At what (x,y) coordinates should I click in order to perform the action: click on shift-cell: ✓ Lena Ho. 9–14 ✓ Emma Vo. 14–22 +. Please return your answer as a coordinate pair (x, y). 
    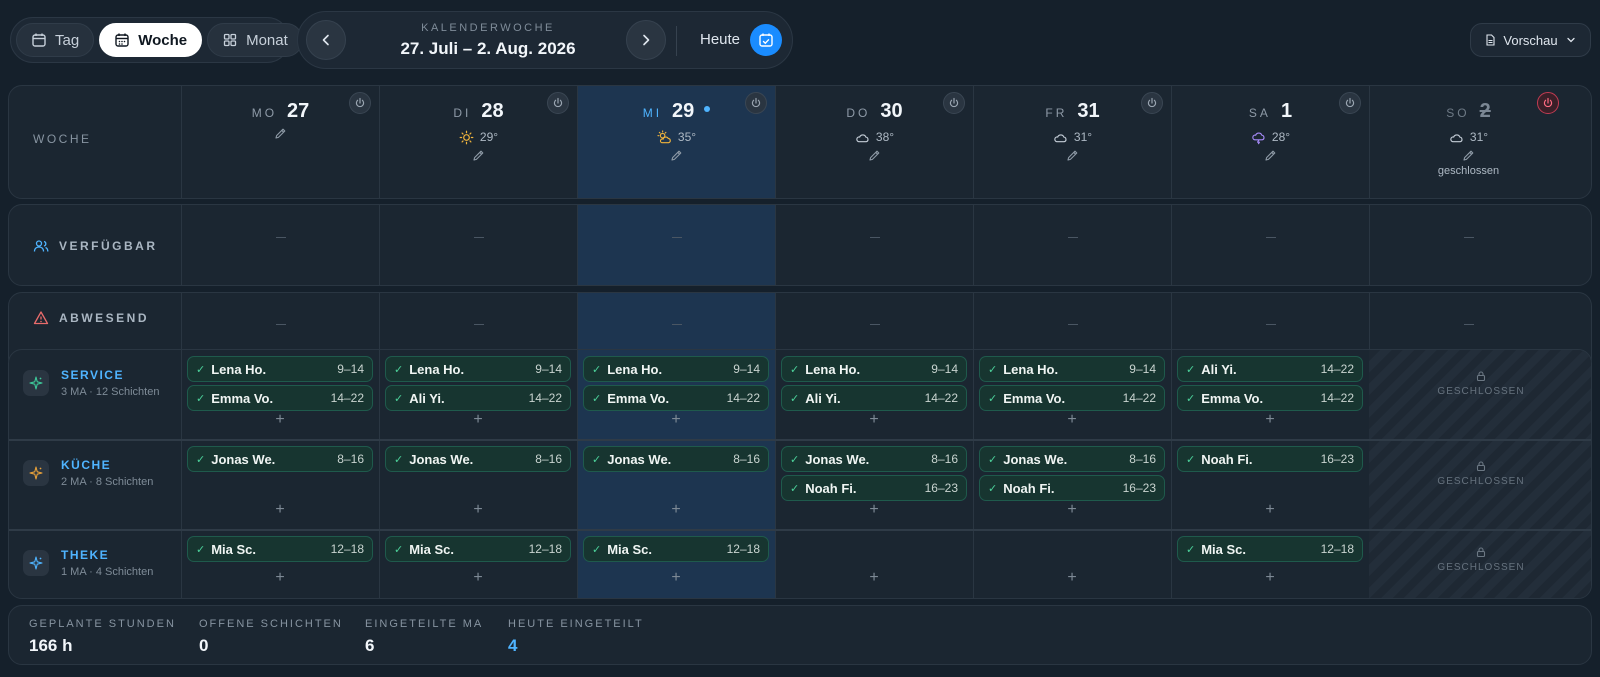
    Looking at the image, I should click on (676, 394).